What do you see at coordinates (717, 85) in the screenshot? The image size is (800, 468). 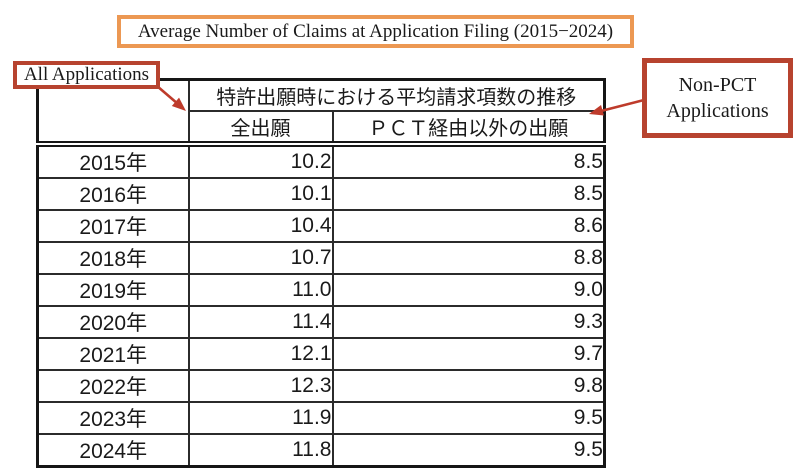 I see `non-pct-label-line1: Non-PCT` at bounding box center [717, 85].